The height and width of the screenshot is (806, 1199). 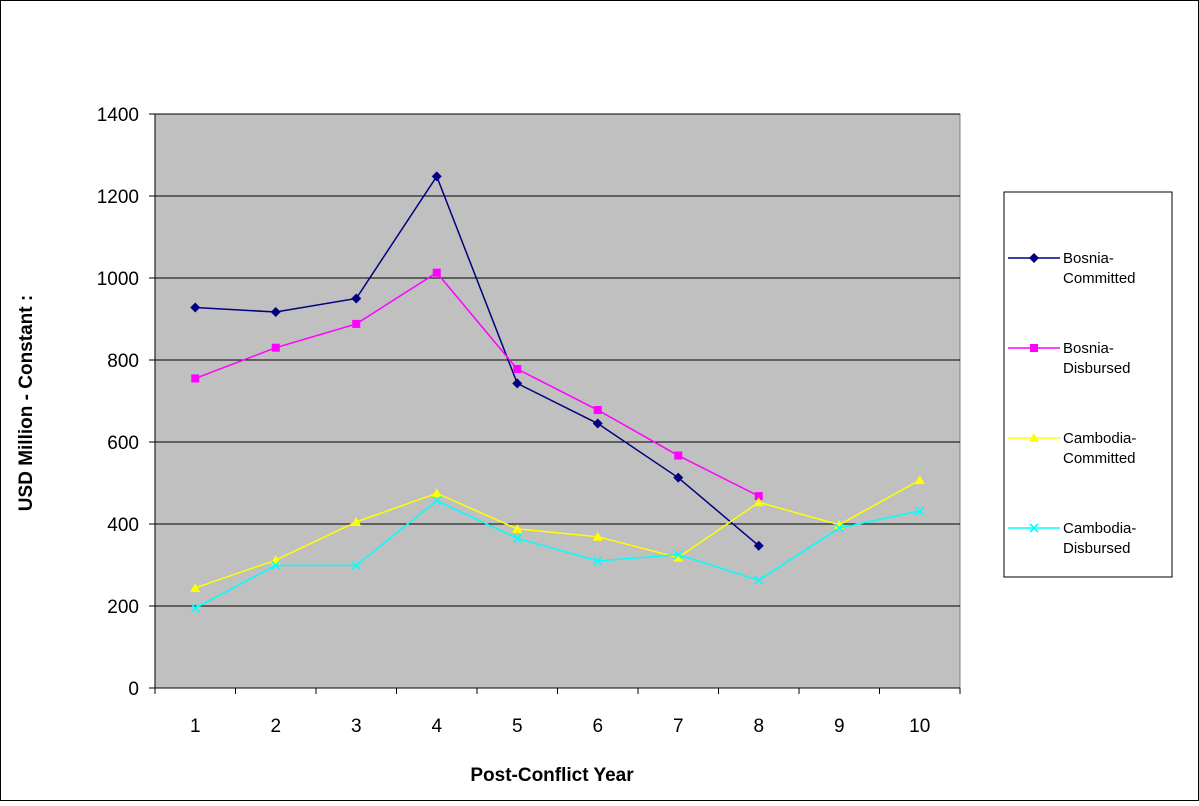 I want to click on legend-item: Bosnia- Committed, so click(x=1072, y=268).